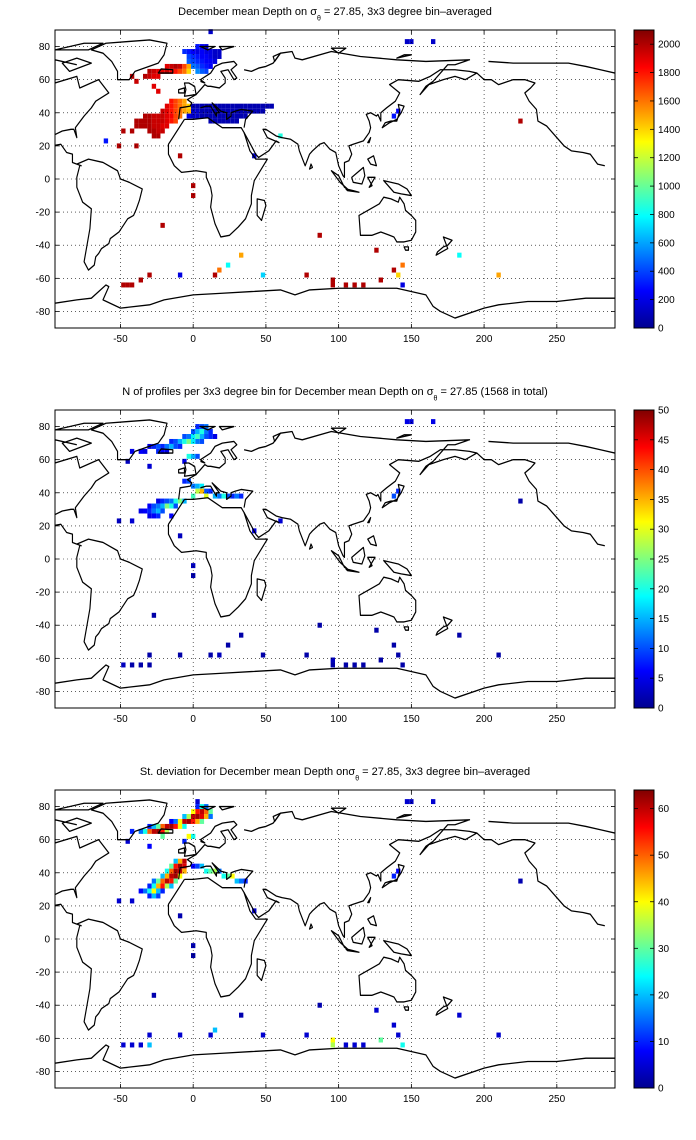 This screenshot has height=1140, width=696. What do you see at coordinates (669, 45) in the screenshot?
I see `colorbar-tick-label: 2000` at bounding box center [669, 45].